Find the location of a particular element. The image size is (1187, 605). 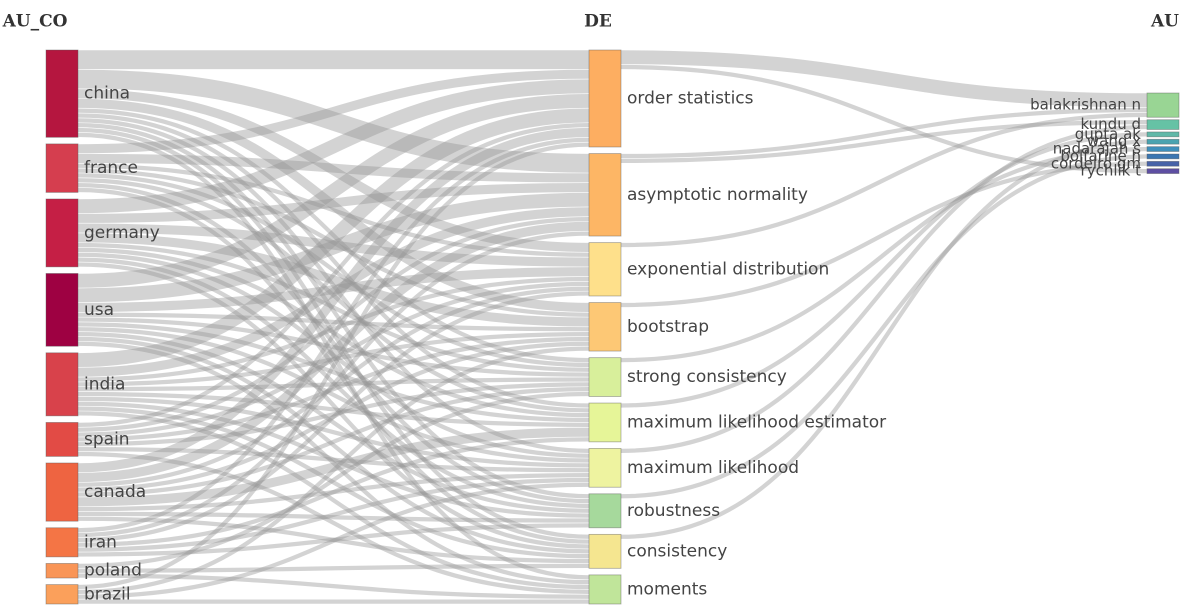

node-label: france is located at coordinates (111, 168).